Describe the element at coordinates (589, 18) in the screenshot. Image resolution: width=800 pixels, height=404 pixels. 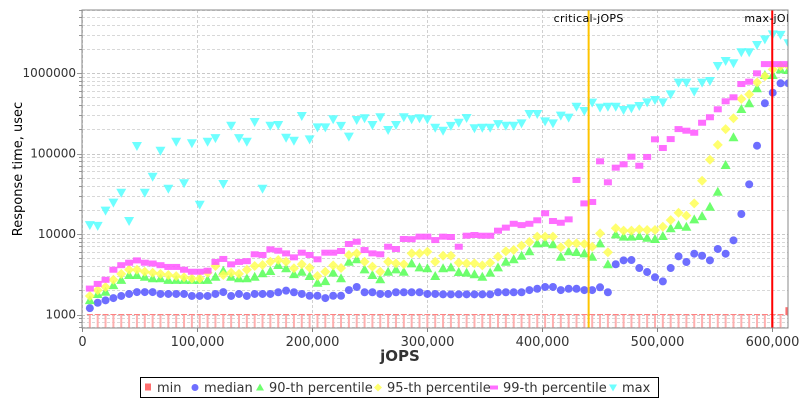
I see `critical-jOPS-label: critical-jOPS` at that location.